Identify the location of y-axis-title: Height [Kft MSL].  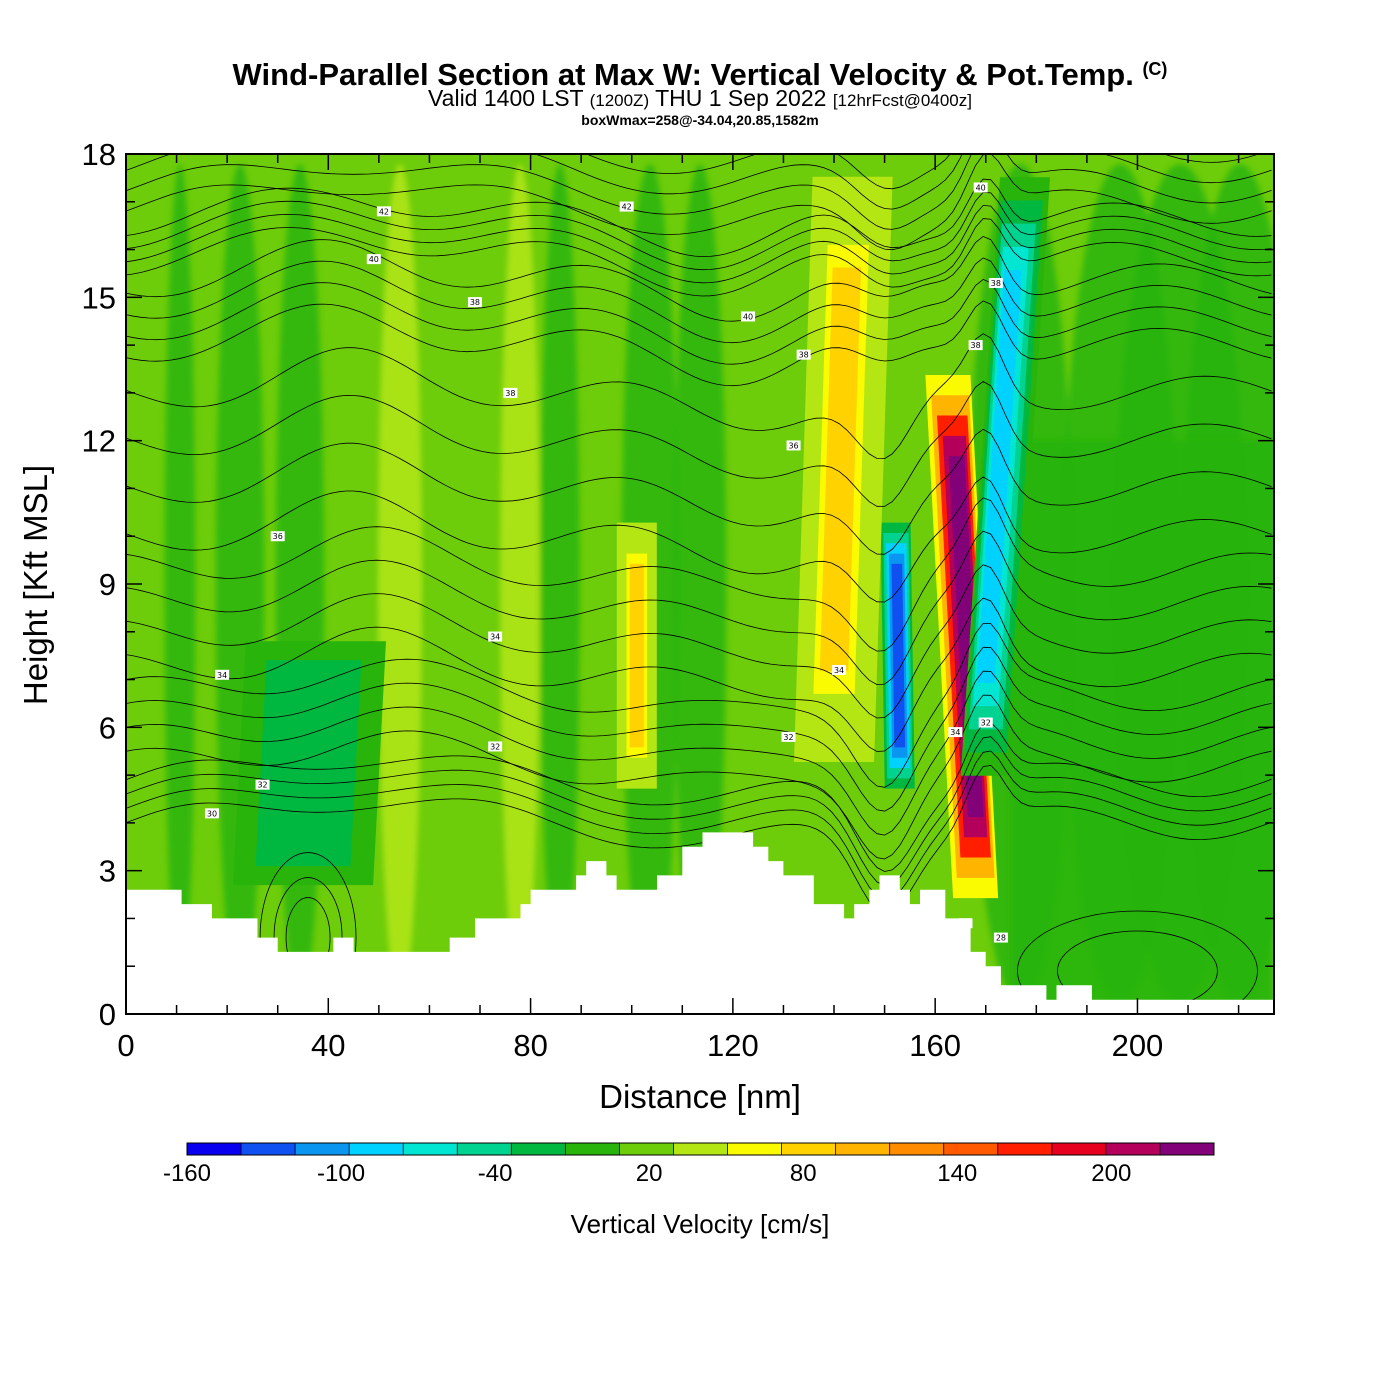
(35, 585).